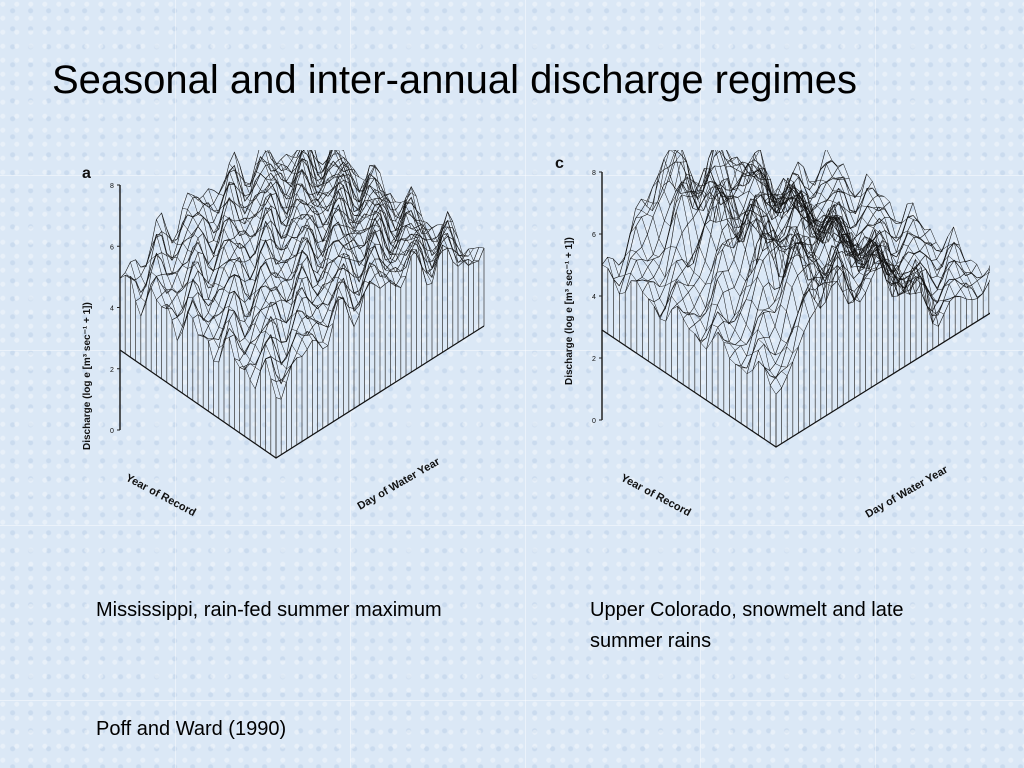 This screenshot has height=768, width=1024. I want to click on y-tick-label: 6, so click(112, 247).